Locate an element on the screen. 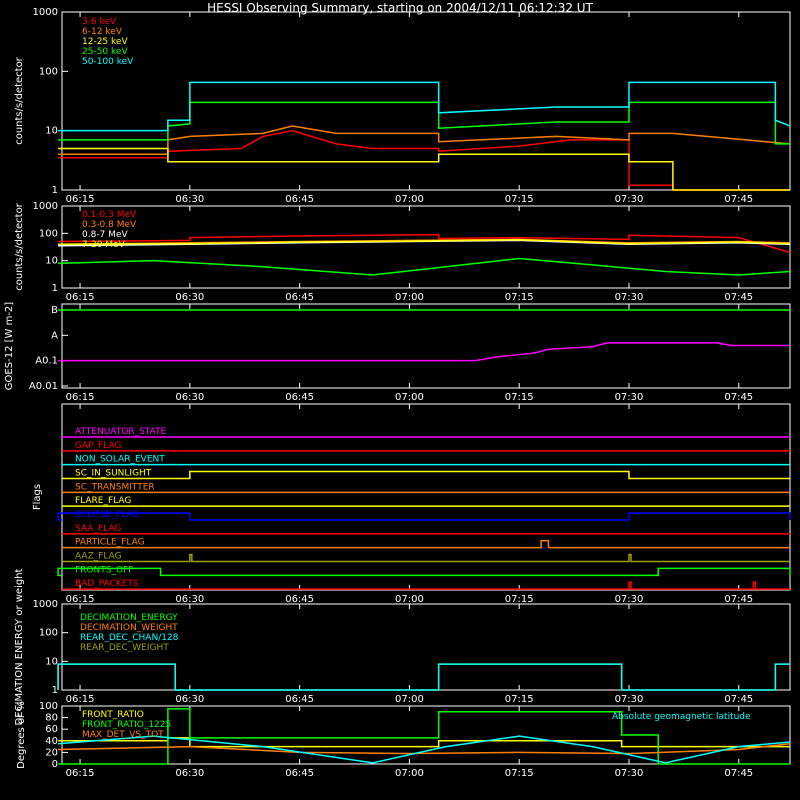  flag-label: ATTENUATOR_STATE is located at coordinates (121, 432).